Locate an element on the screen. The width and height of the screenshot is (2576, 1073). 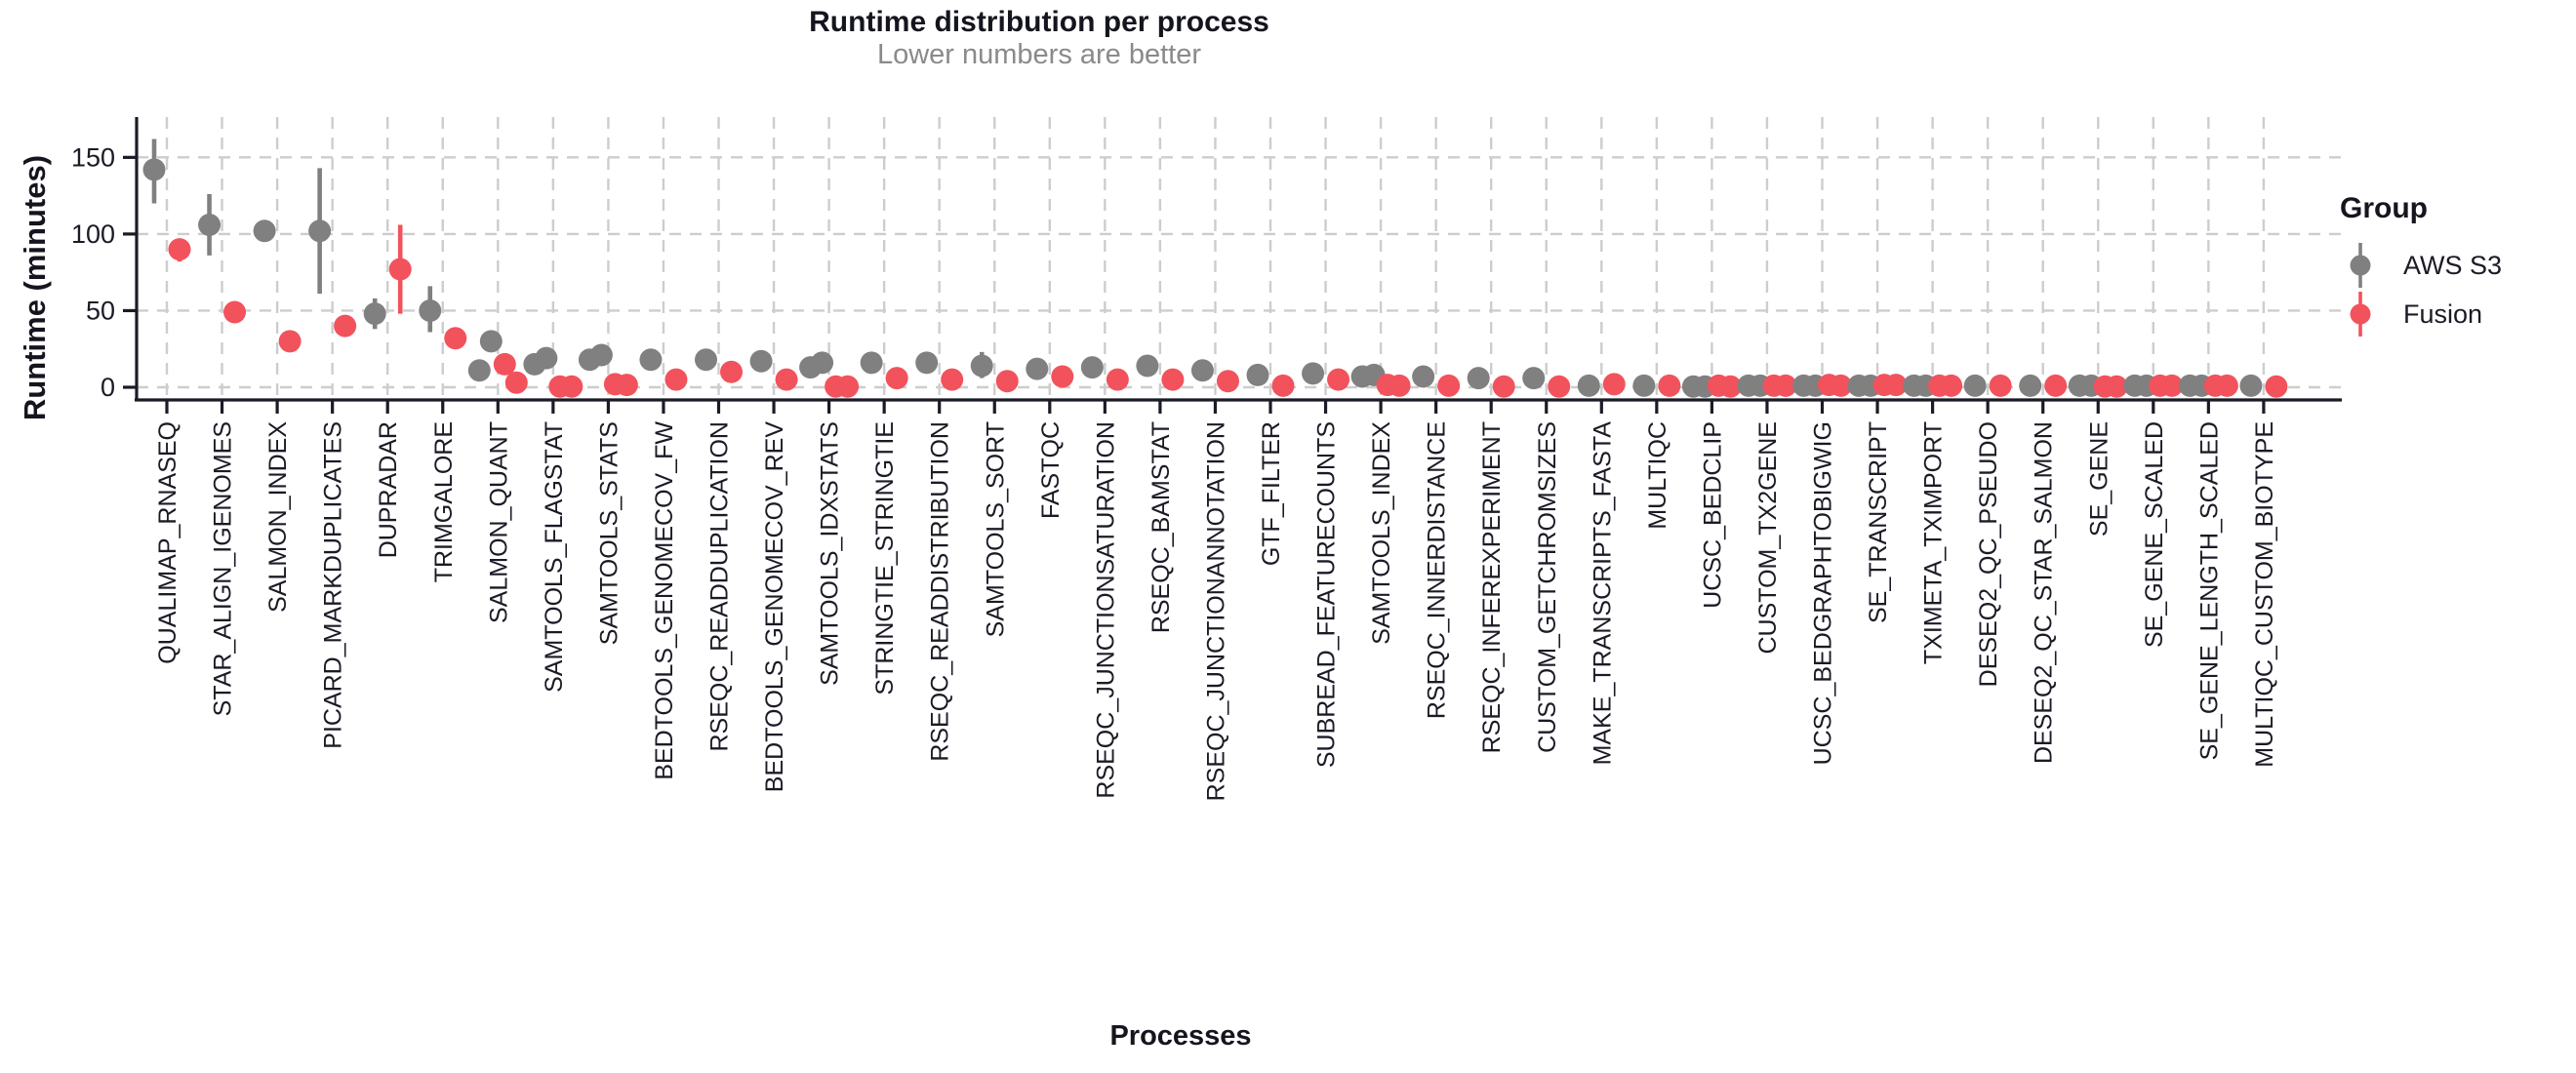
x-axis-category-label: SUBREAD_FEATURECOUNTS is located at coordinates (1327, 594).